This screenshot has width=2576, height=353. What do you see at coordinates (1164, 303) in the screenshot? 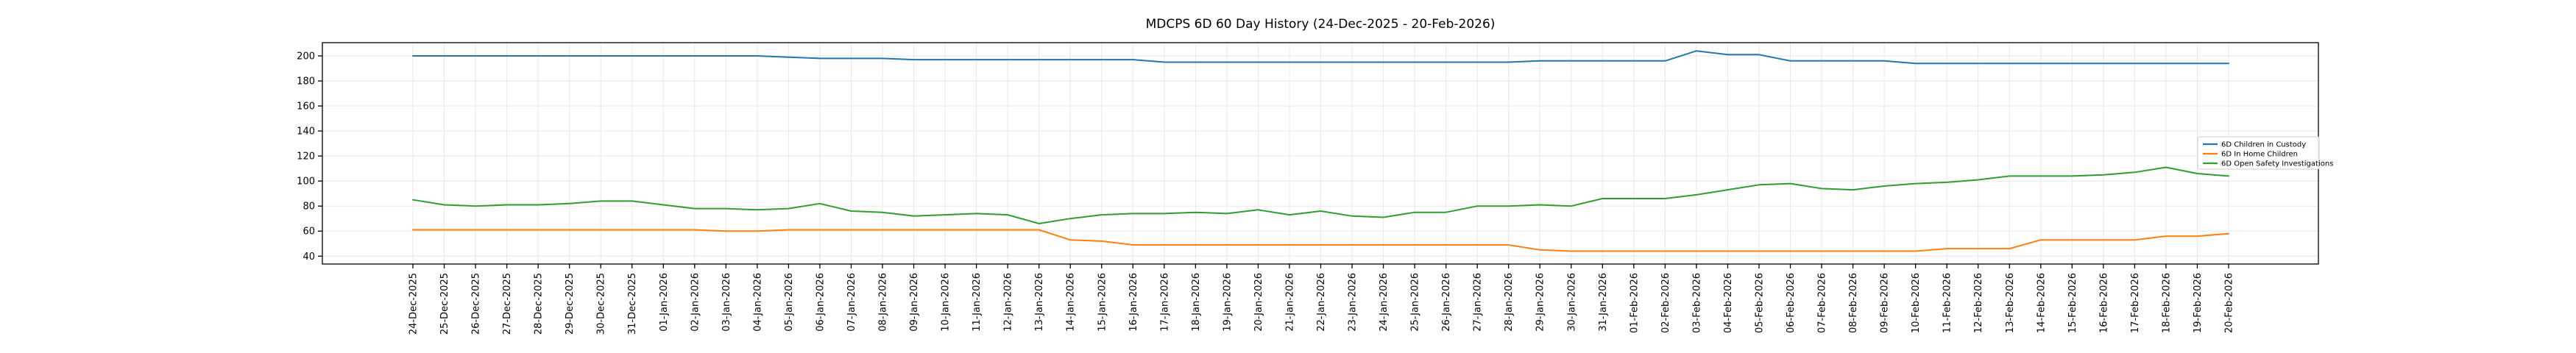
I see `x-tick-label: 17-Jan-2026` at bounding box center [1164, 303].